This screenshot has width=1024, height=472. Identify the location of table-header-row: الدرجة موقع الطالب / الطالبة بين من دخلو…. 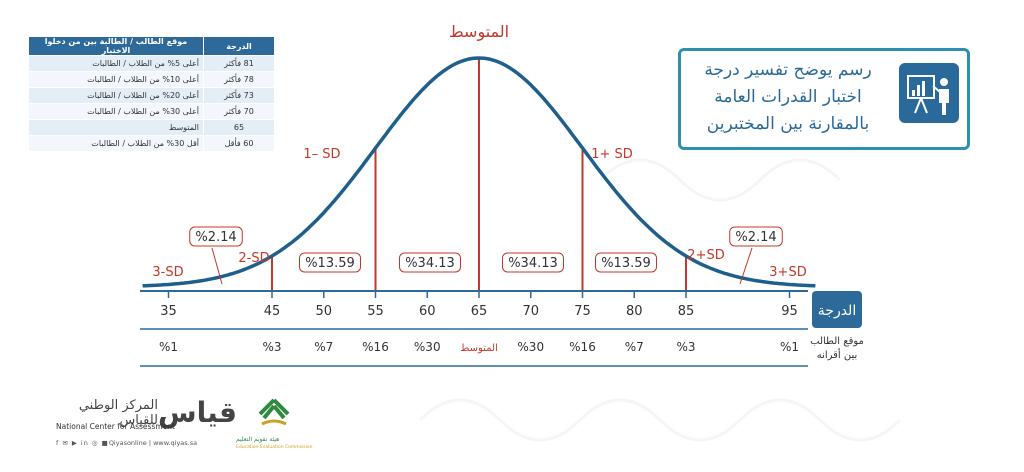
(151, 46).